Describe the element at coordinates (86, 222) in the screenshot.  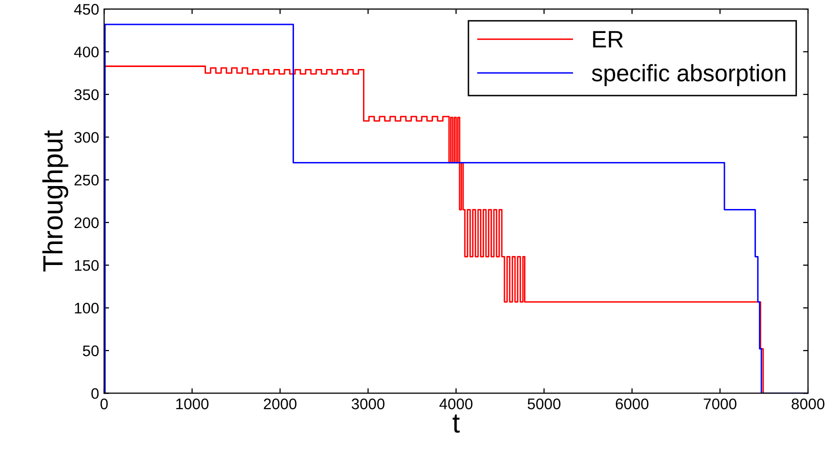
I see `y-tick-label: 200` at that location.